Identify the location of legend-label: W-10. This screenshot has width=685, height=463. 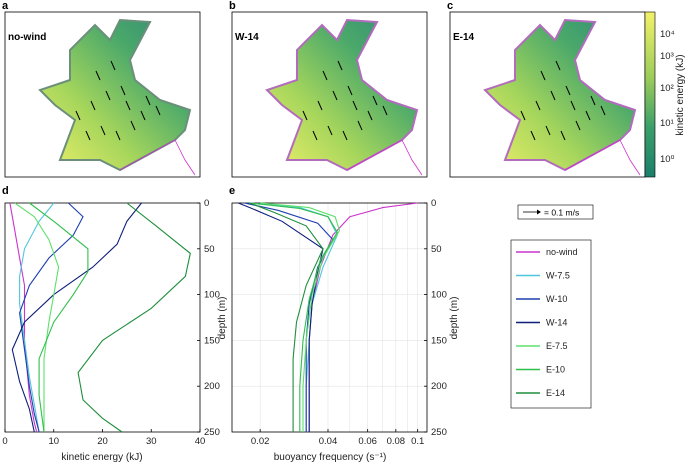
(556, 299).